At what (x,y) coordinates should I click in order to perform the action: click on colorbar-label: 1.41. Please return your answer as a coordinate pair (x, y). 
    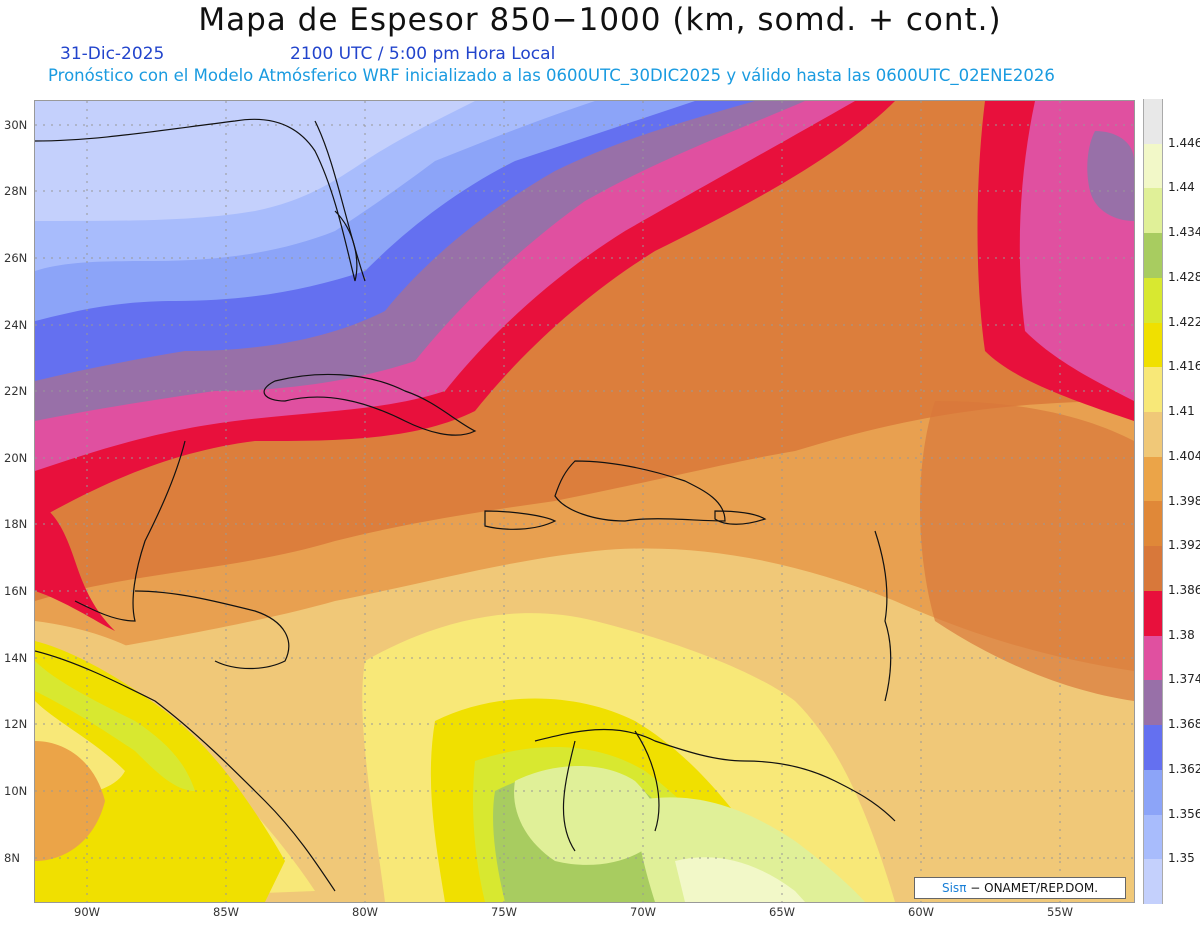
    Looking at the image, I should click on (1181, 411).